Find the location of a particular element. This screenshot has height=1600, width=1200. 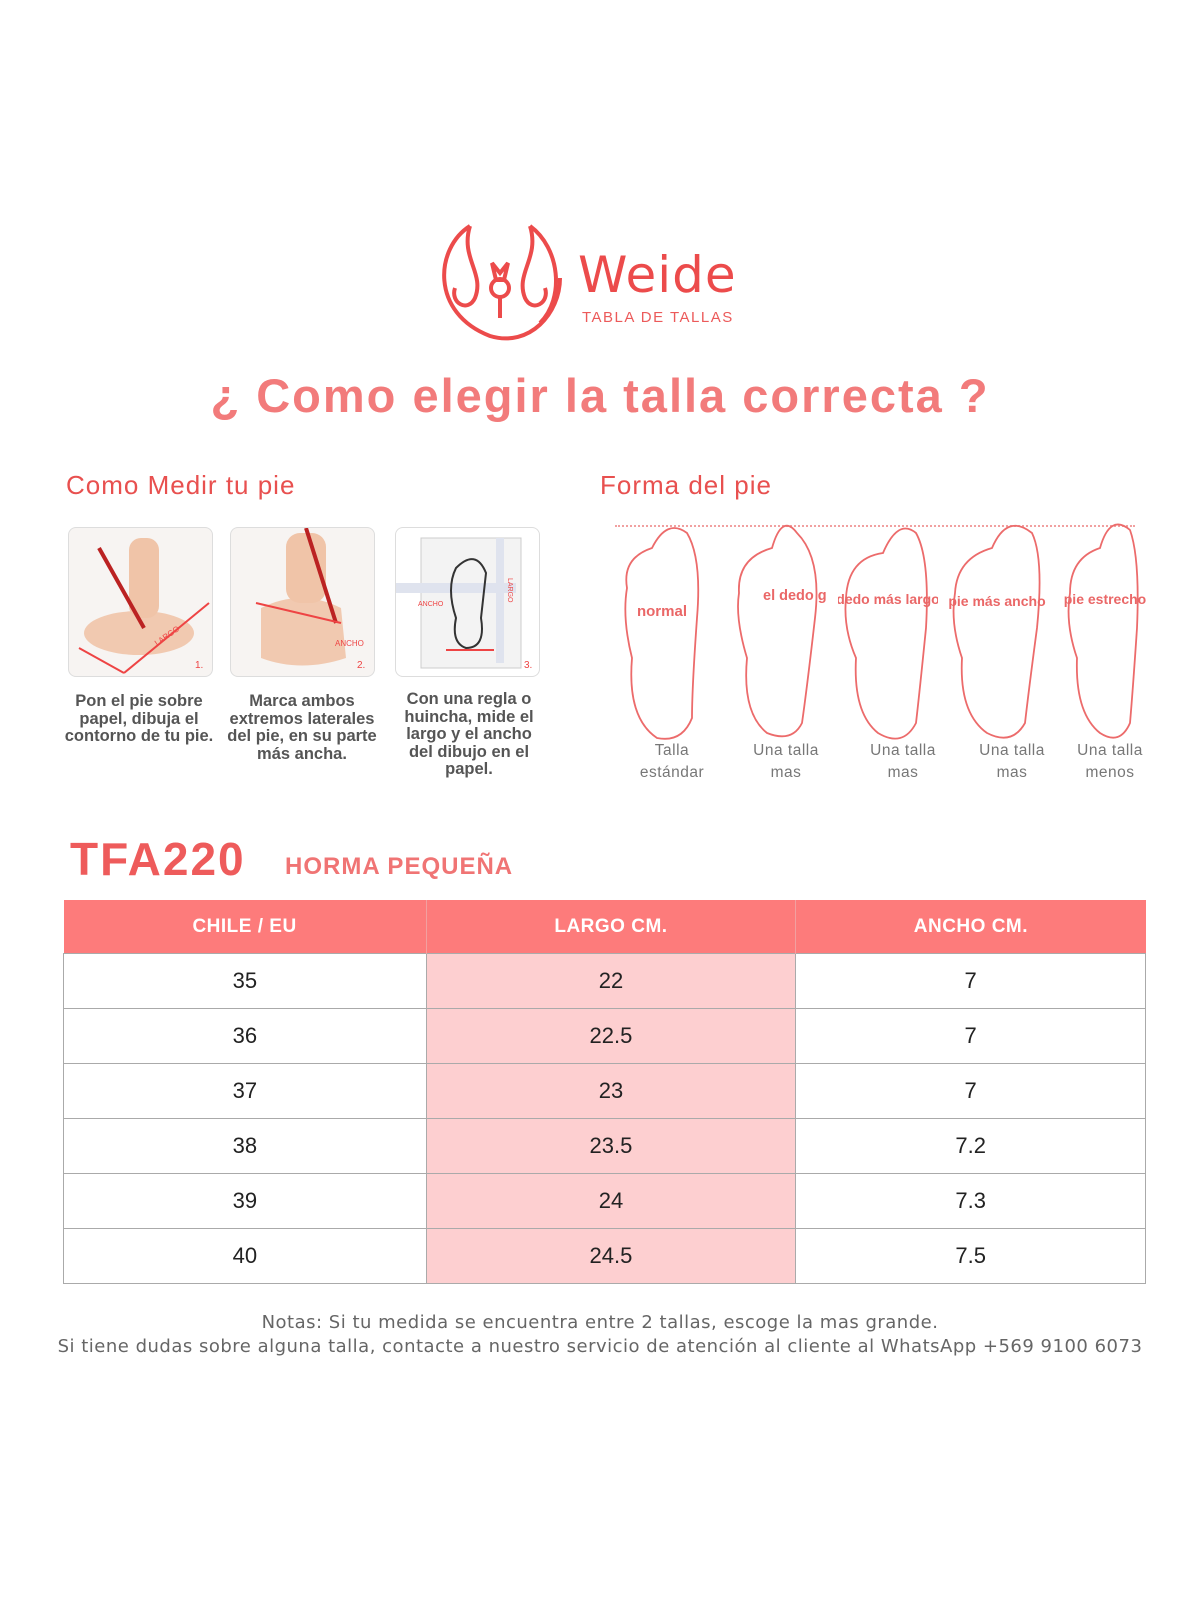

foot-wide: pie más ancho is located at coordinates (997, 633).